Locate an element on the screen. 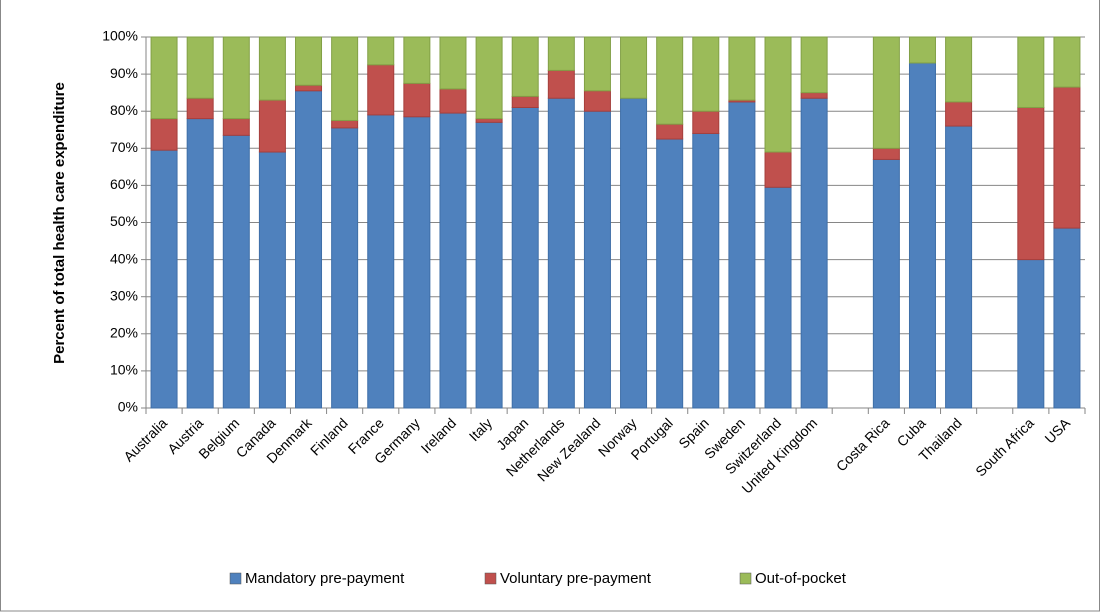 This screenshot has height=612, width=1101. y-axis-label: Percent of total health care expenditure is located at coordinates (59, 223).